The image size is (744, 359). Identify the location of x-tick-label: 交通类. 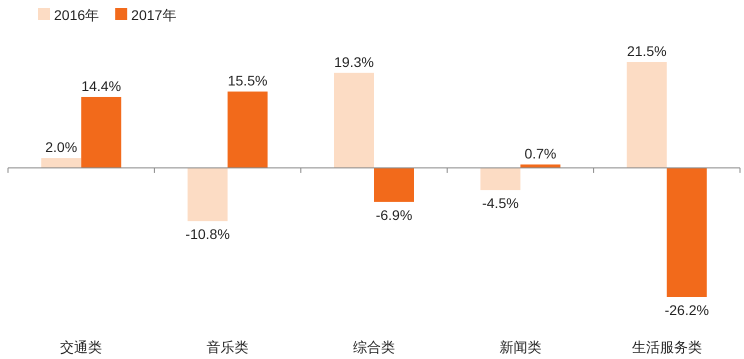
(81, 347).